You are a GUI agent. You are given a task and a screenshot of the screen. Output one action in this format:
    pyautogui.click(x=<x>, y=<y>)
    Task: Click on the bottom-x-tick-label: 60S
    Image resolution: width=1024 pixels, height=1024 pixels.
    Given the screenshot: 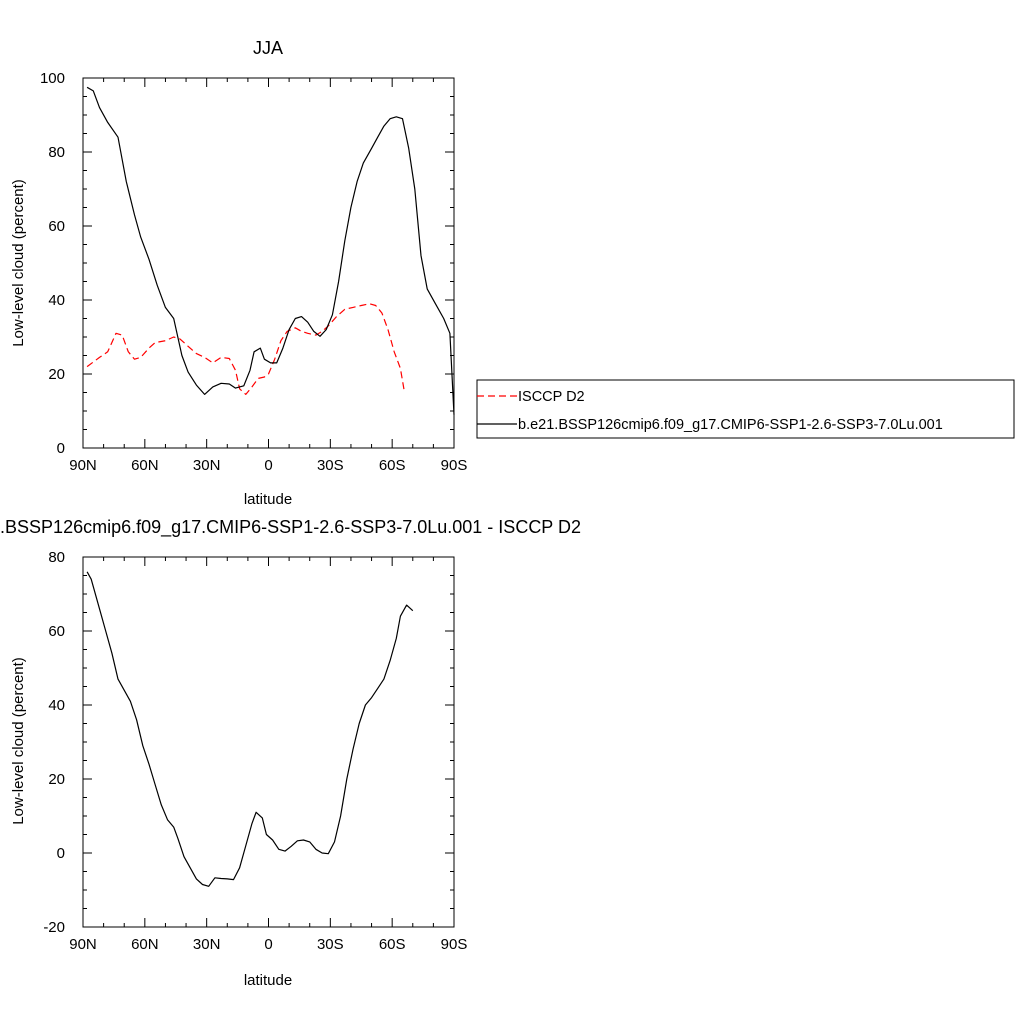 What is the action you would take?
    pyautogui.click(x=392, y=944)
    